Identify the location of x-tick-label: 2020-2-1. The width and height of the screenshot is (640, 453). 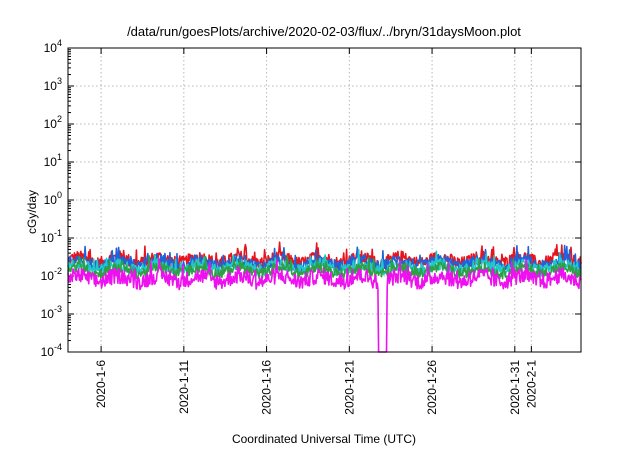
(531, 384).